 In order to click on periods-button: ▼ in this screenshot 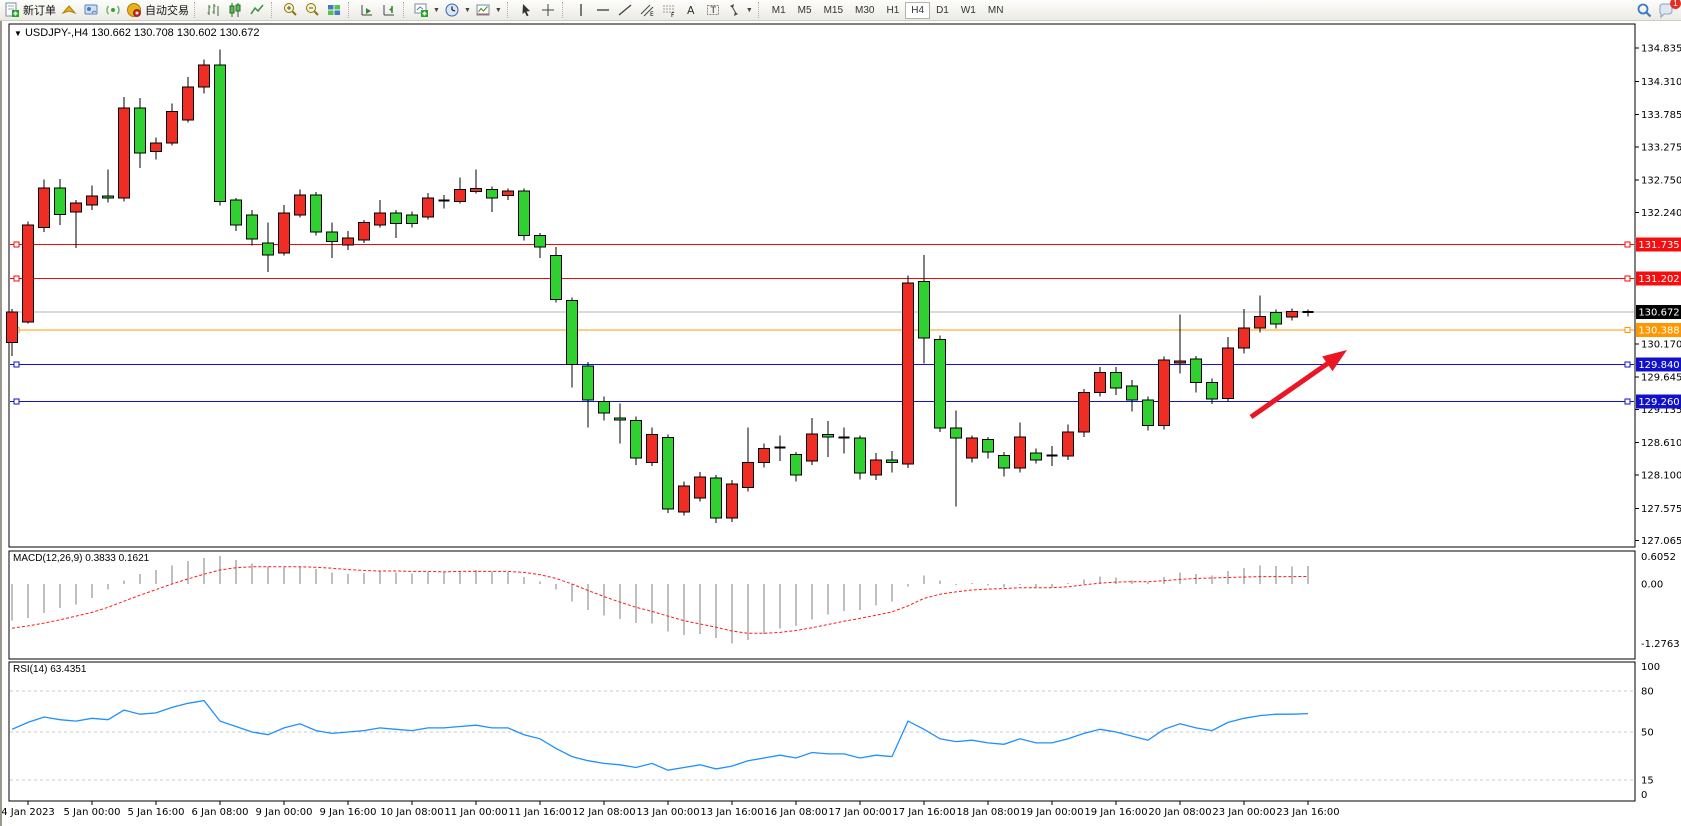, I will do `click(457, 10)`.